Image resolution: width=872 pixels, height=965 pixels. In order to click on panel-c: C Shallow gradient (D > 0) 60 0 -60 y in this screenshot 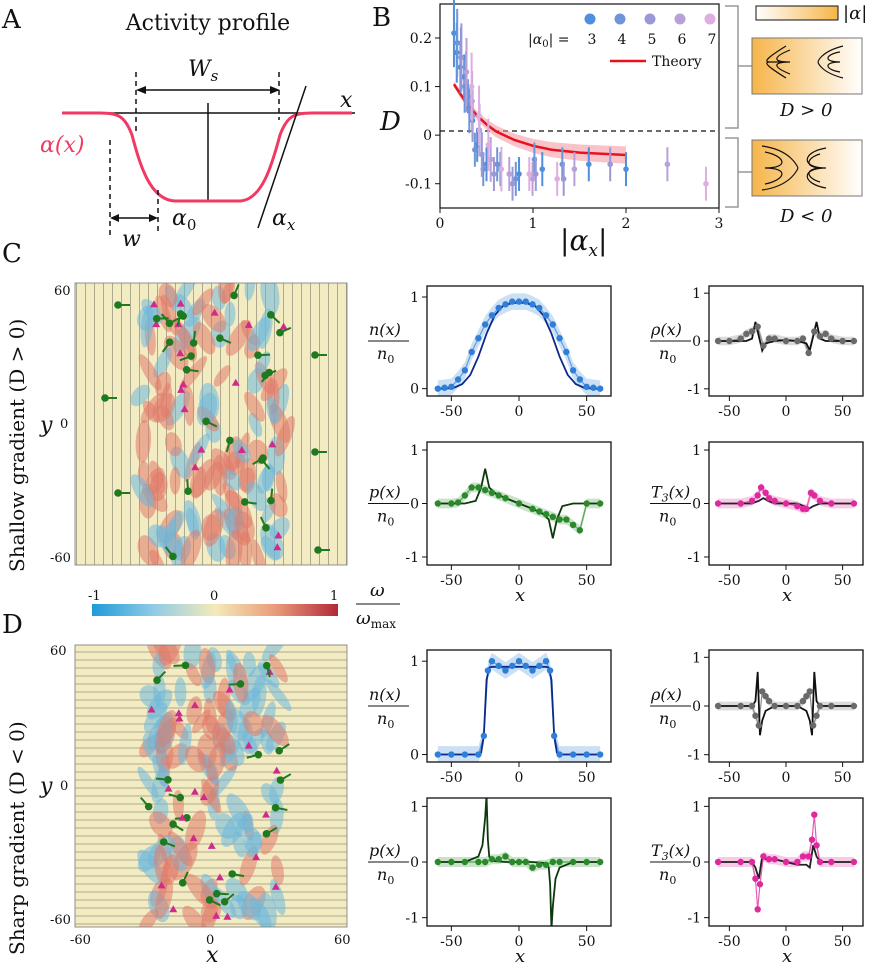, I will do `click(175, 405)`.